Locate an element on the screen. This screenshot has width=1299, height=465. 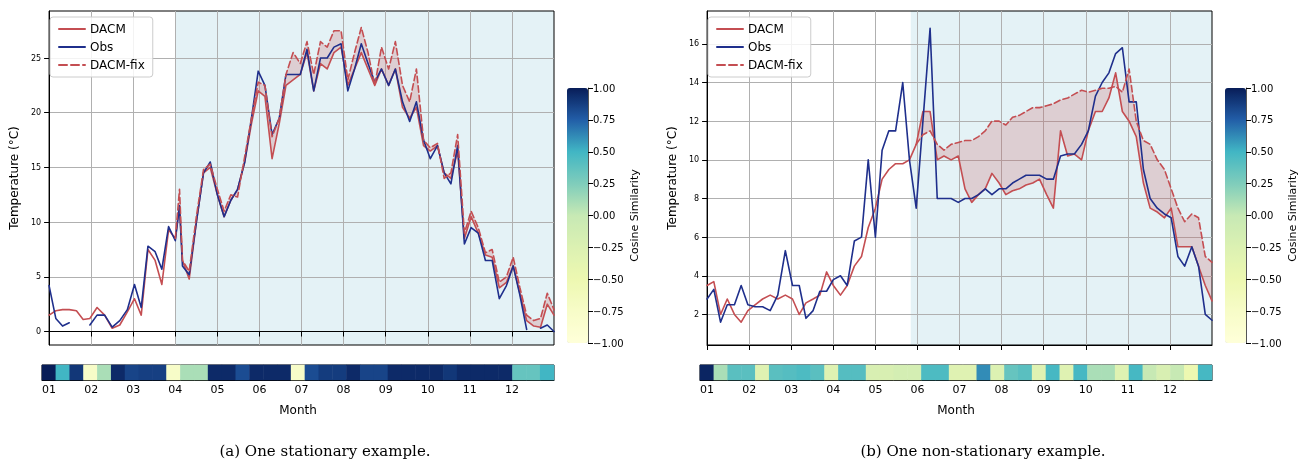
y-tick-label: 25 is located at coordinates (36, 58).